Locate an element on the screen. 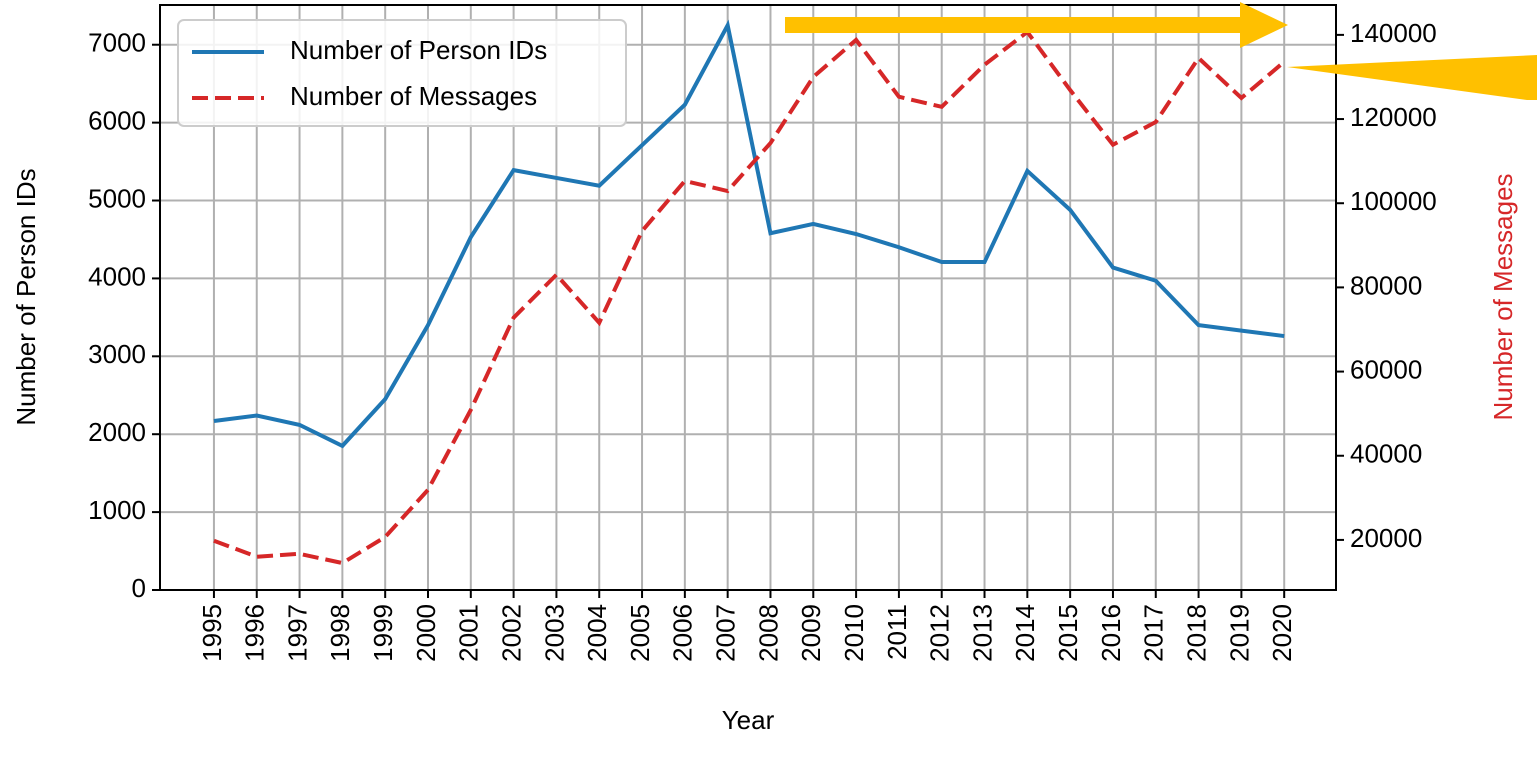 Image resolution: width=1537 pixels, height=764 pixels. y-tick-label: 1000 is located at coordinates (117, 510).